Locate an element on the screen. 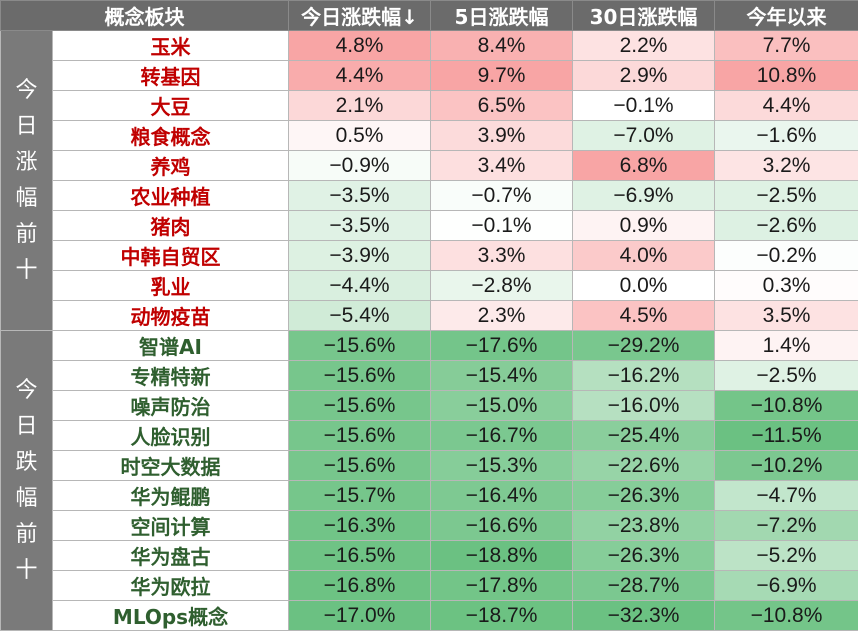 The image size is (858, 631). sector-name: 玉米 is located at coordinates (171, 46).